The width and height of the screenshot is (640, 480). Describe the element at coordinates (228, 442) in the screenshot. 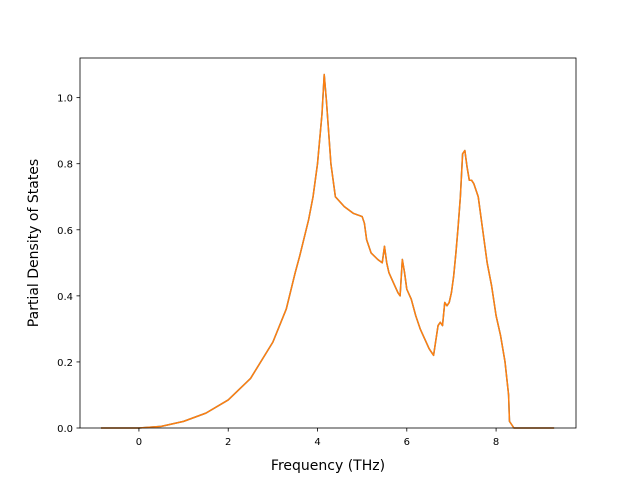

I see `x-tick-label: 2` at that location.